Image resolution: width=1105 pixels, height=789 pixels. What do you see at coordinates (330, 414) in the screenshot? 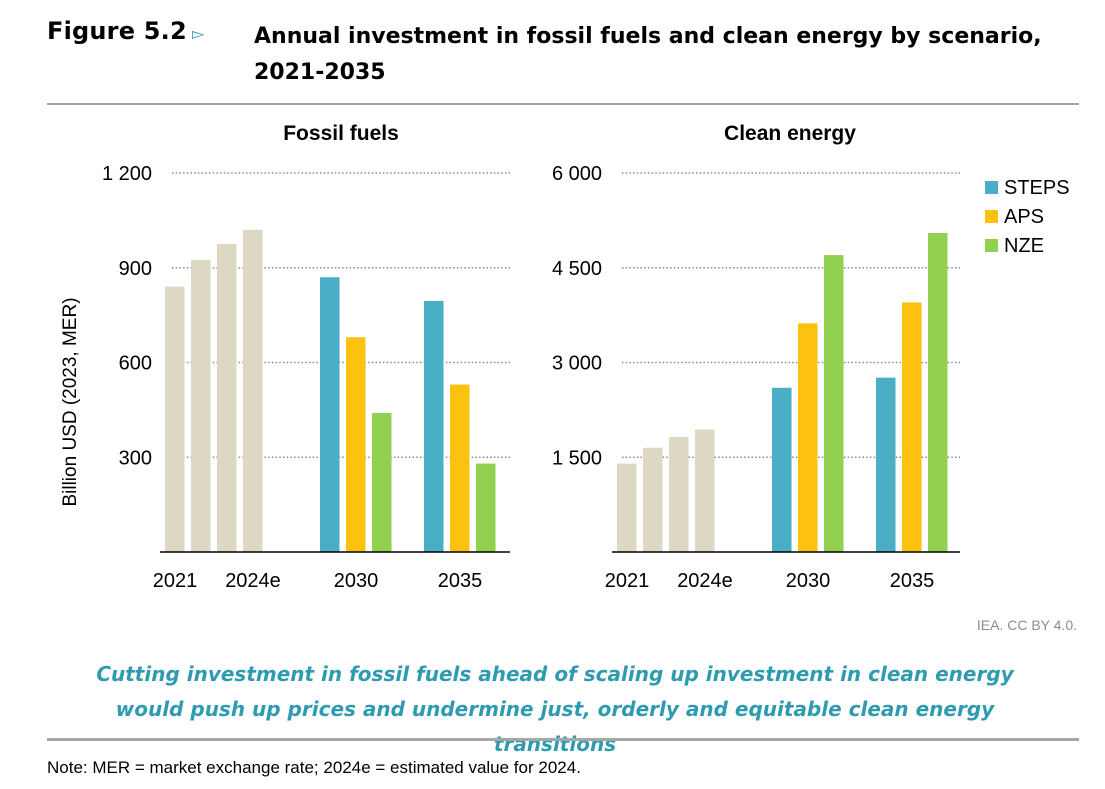
I see `fossil-bar-2030-steps` at bounding box center [330, 414].